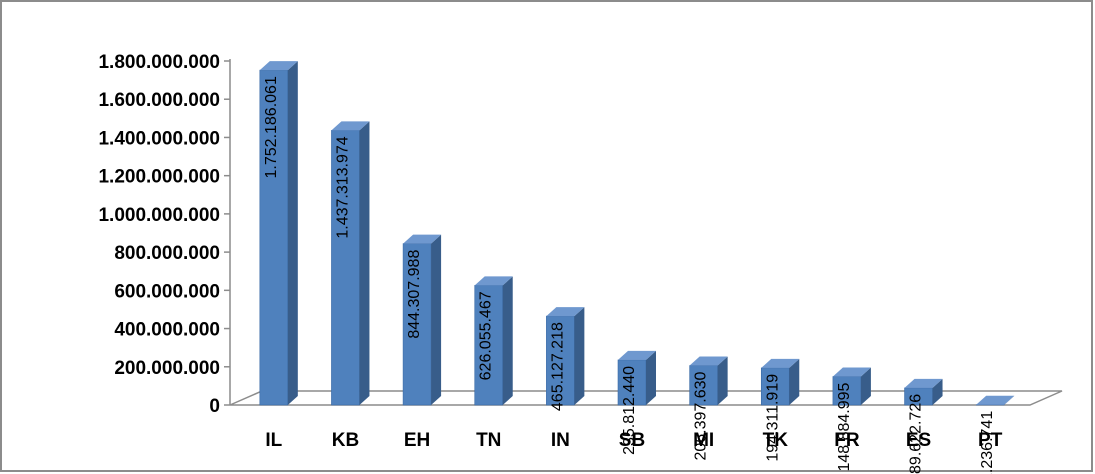 The height and width of the screenshot is (474, 1095). What do you see at coordinates (167, 291) in the screenshot?
I see `y-tick-label: 600.000.000` at bounding box center [167, 291].